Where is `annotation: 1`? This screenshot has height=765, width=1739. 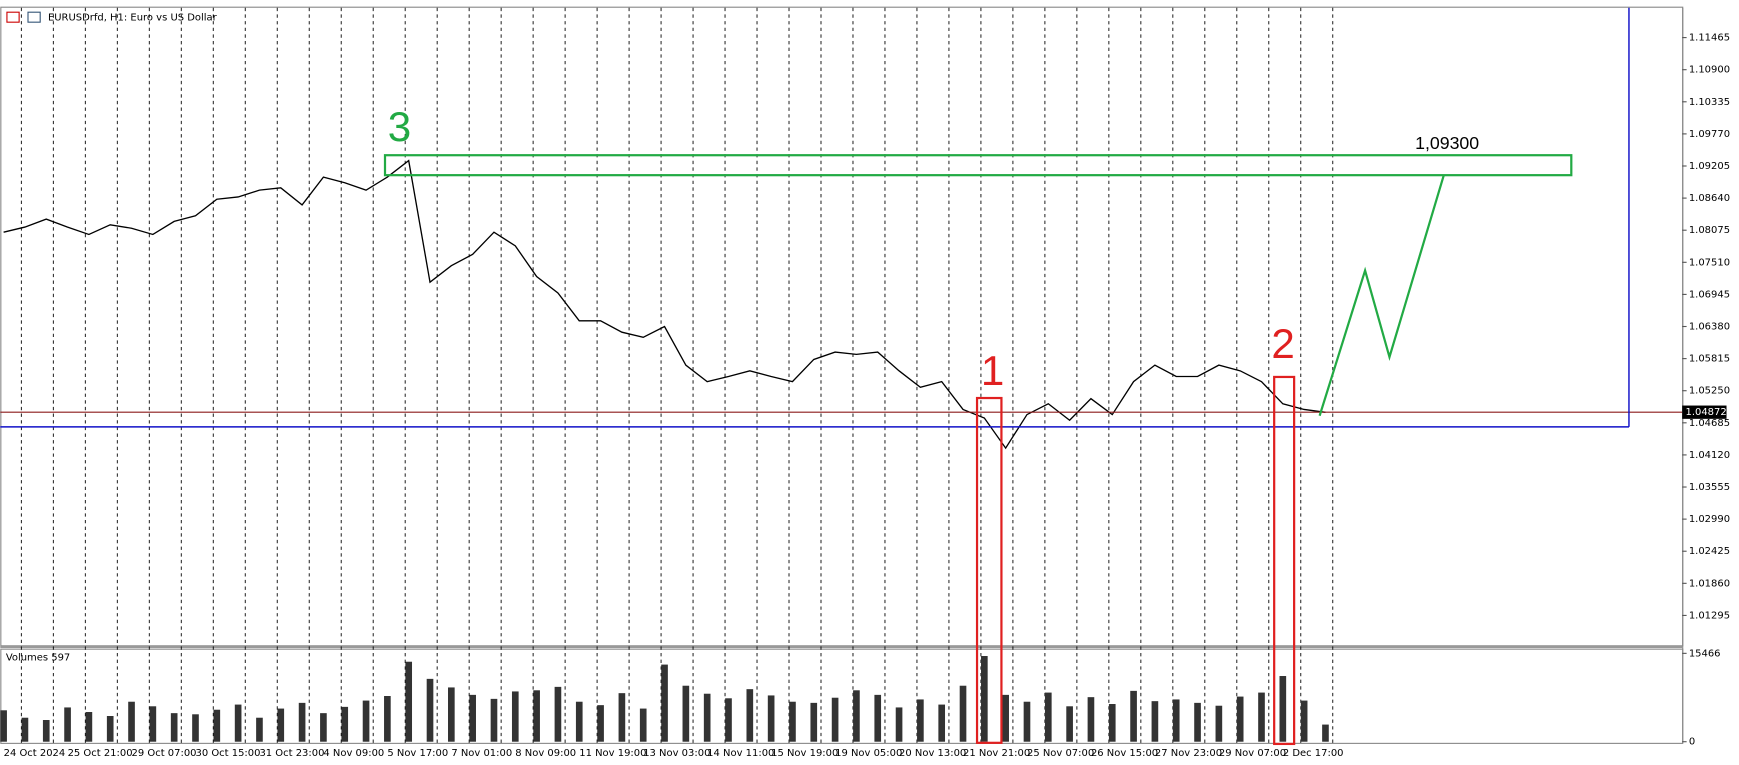 annotation: 1 is located at coordinates (992, 370).